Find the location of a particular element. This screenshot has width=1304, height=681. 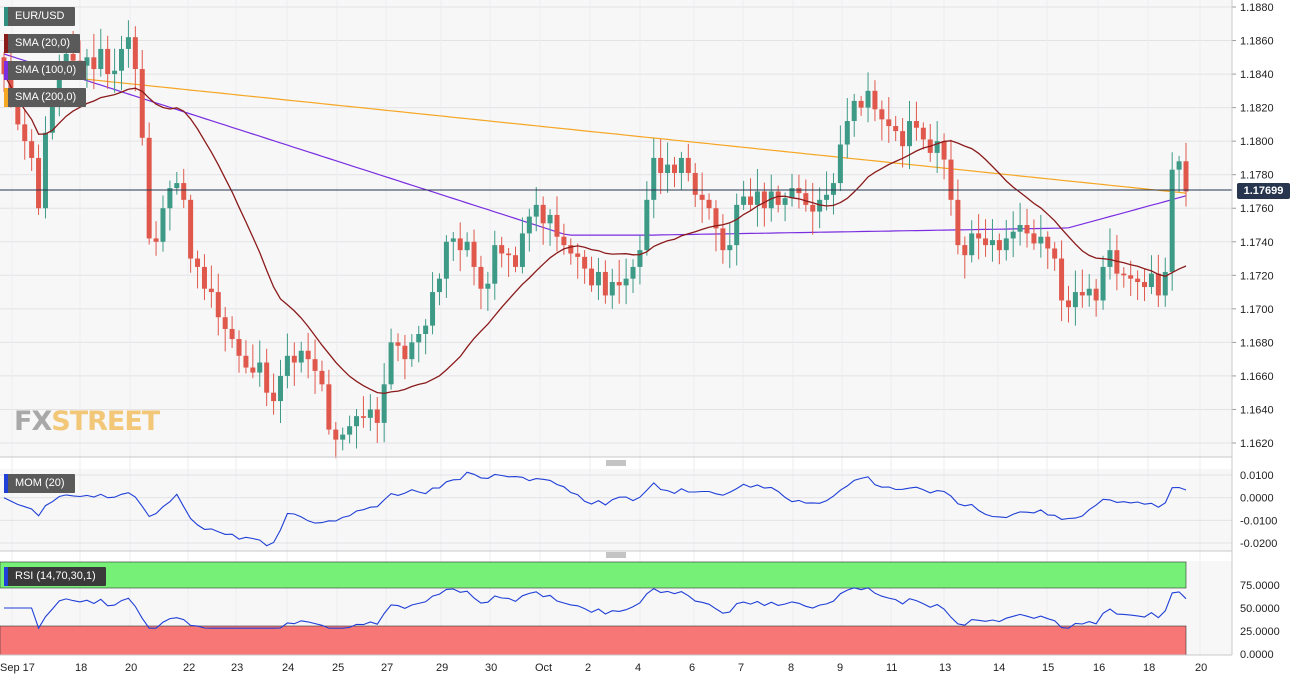

mom-tick-label: -0.0100 is located at coordinates (1258, 521).